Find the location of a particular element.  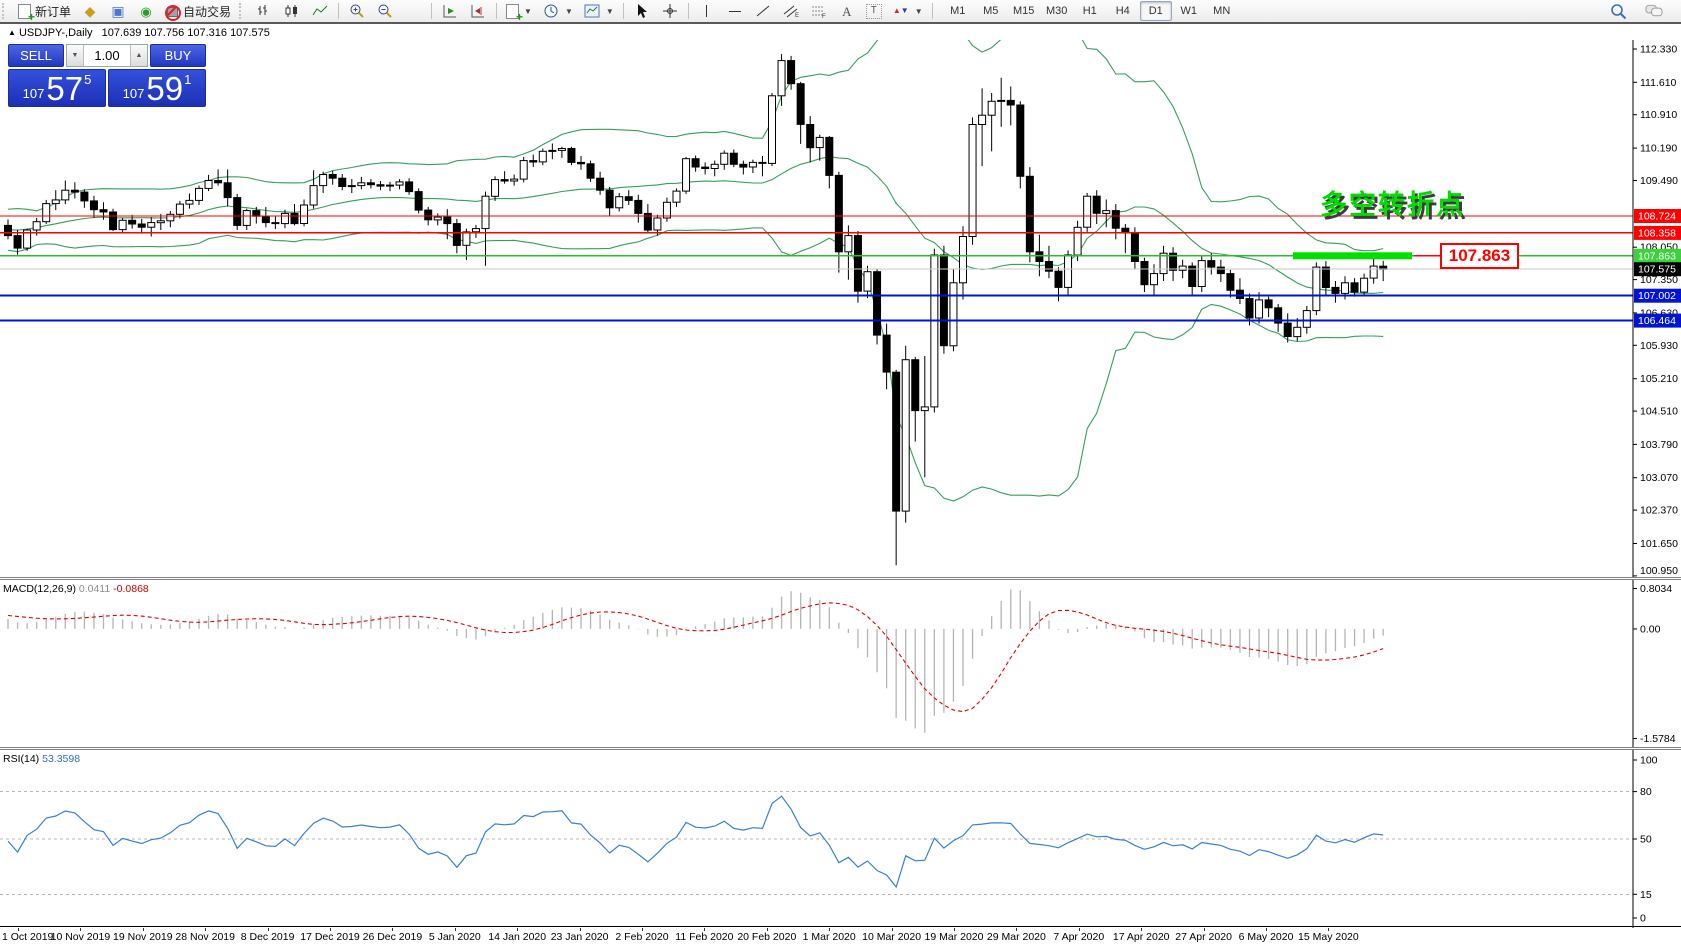

tile-windows-button is located at coordinates (413, 11).